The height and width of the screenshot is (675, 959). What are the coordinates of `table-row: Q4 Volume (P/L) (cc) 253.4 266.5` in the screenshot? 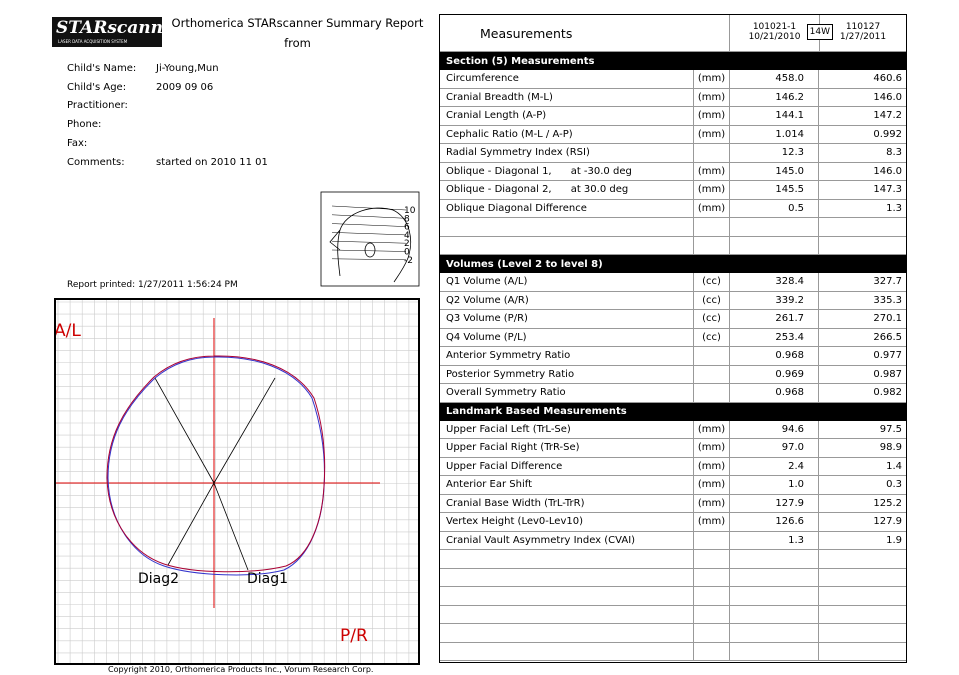 It's located at (673, 337).